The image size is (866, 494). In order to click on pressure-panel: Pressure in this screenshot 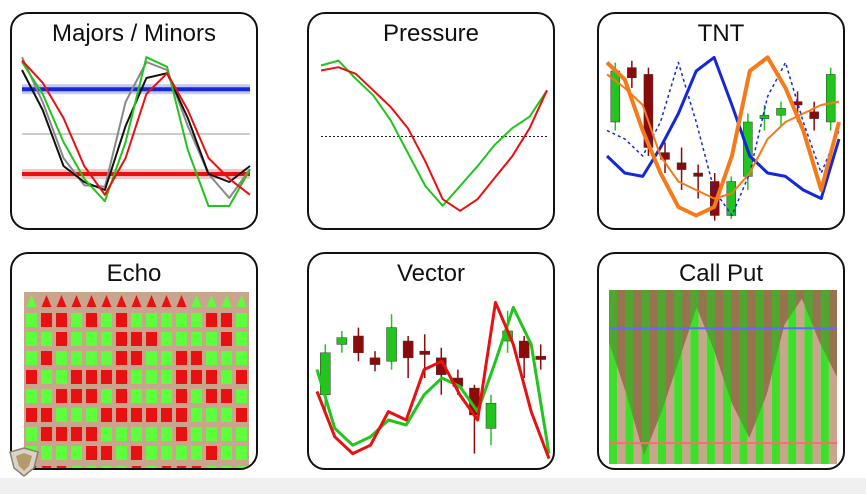, I will do `click(431, 121)`.